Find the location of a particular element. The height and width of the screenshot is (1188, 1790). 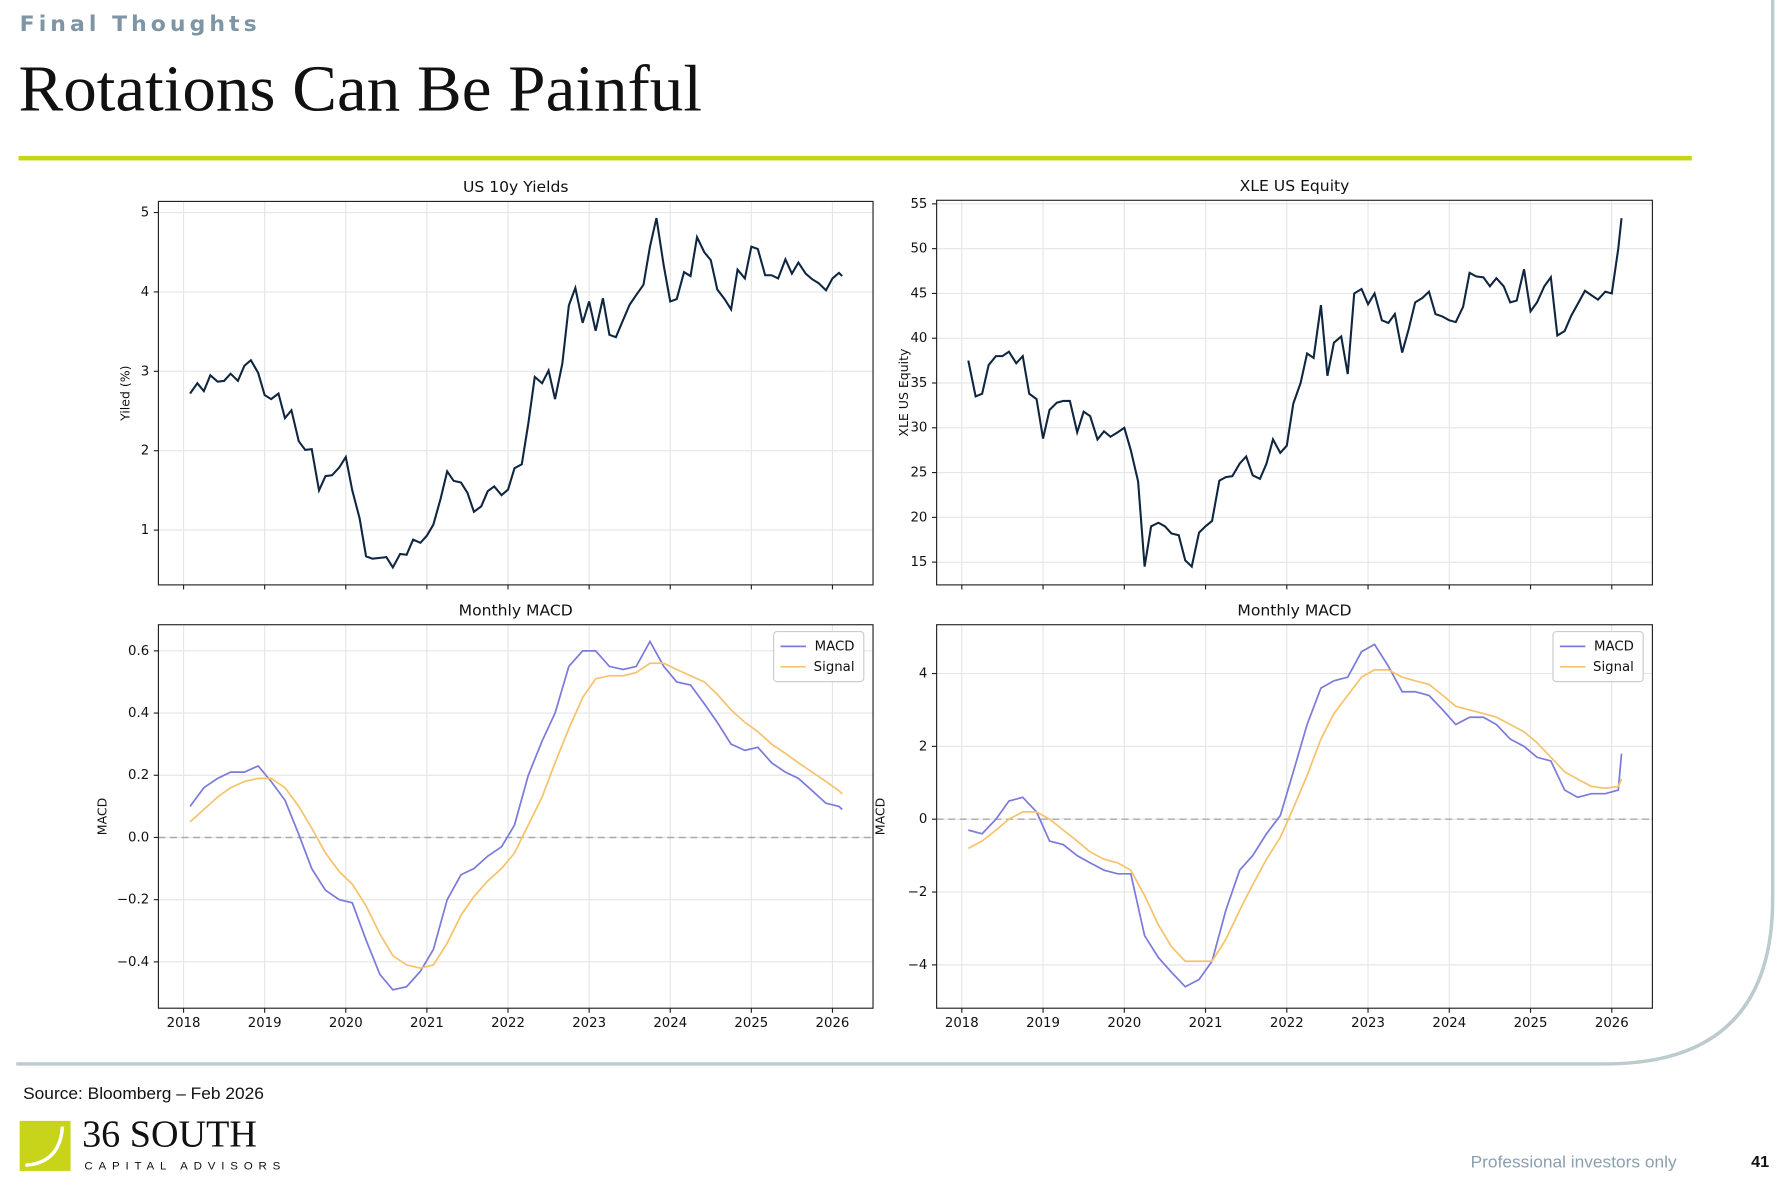

section-label: Final Thoughts is located at coordinates (140, 24).